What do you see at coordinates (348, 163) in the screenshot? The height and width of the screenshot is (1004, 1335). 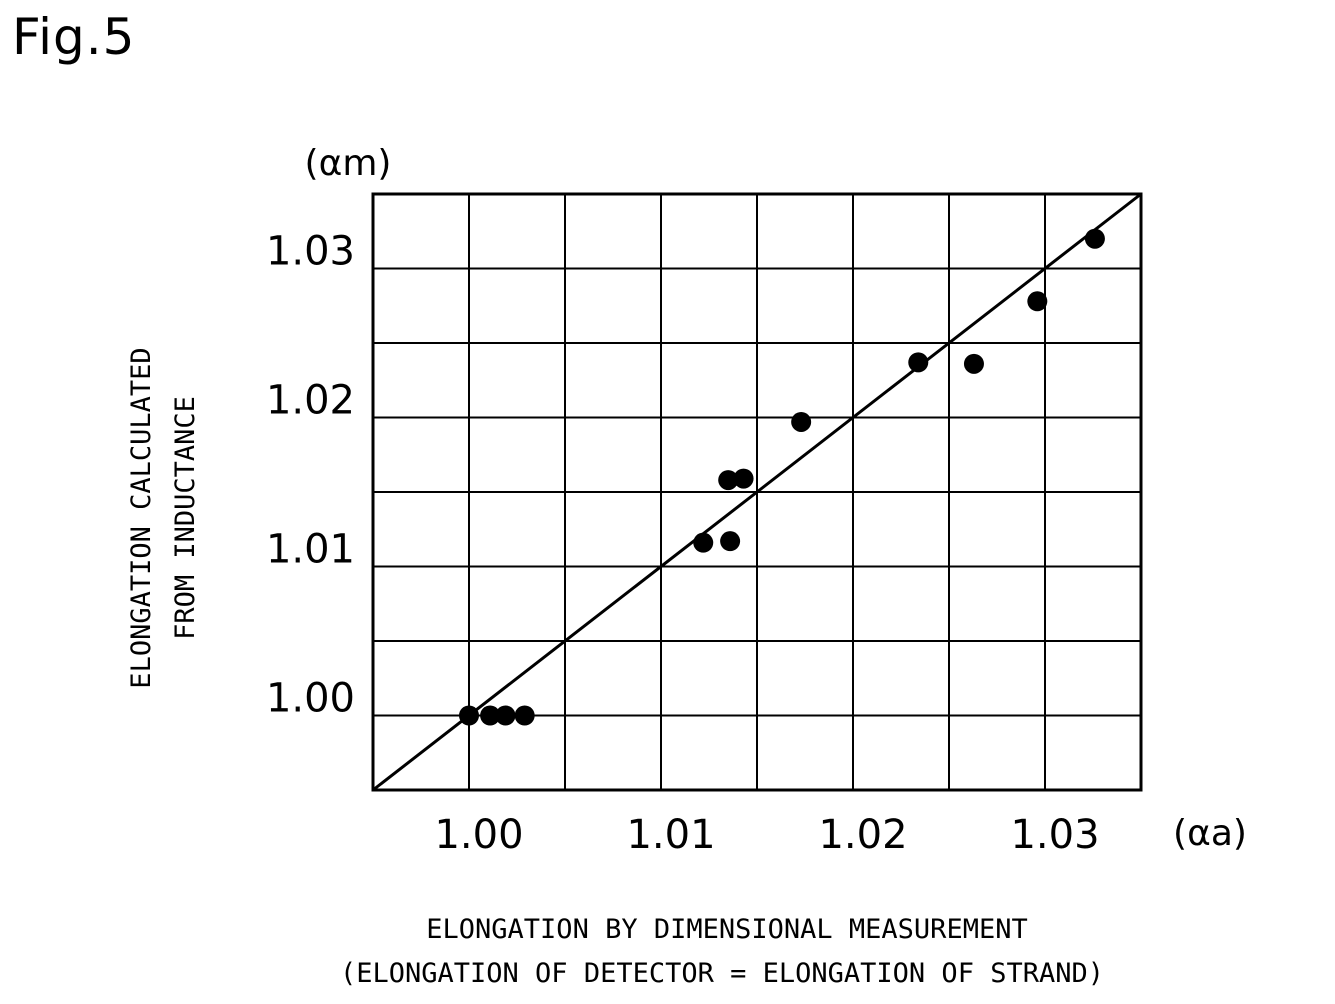 I see `y-unit-label: (αm)` at bounding box center [348, 163].